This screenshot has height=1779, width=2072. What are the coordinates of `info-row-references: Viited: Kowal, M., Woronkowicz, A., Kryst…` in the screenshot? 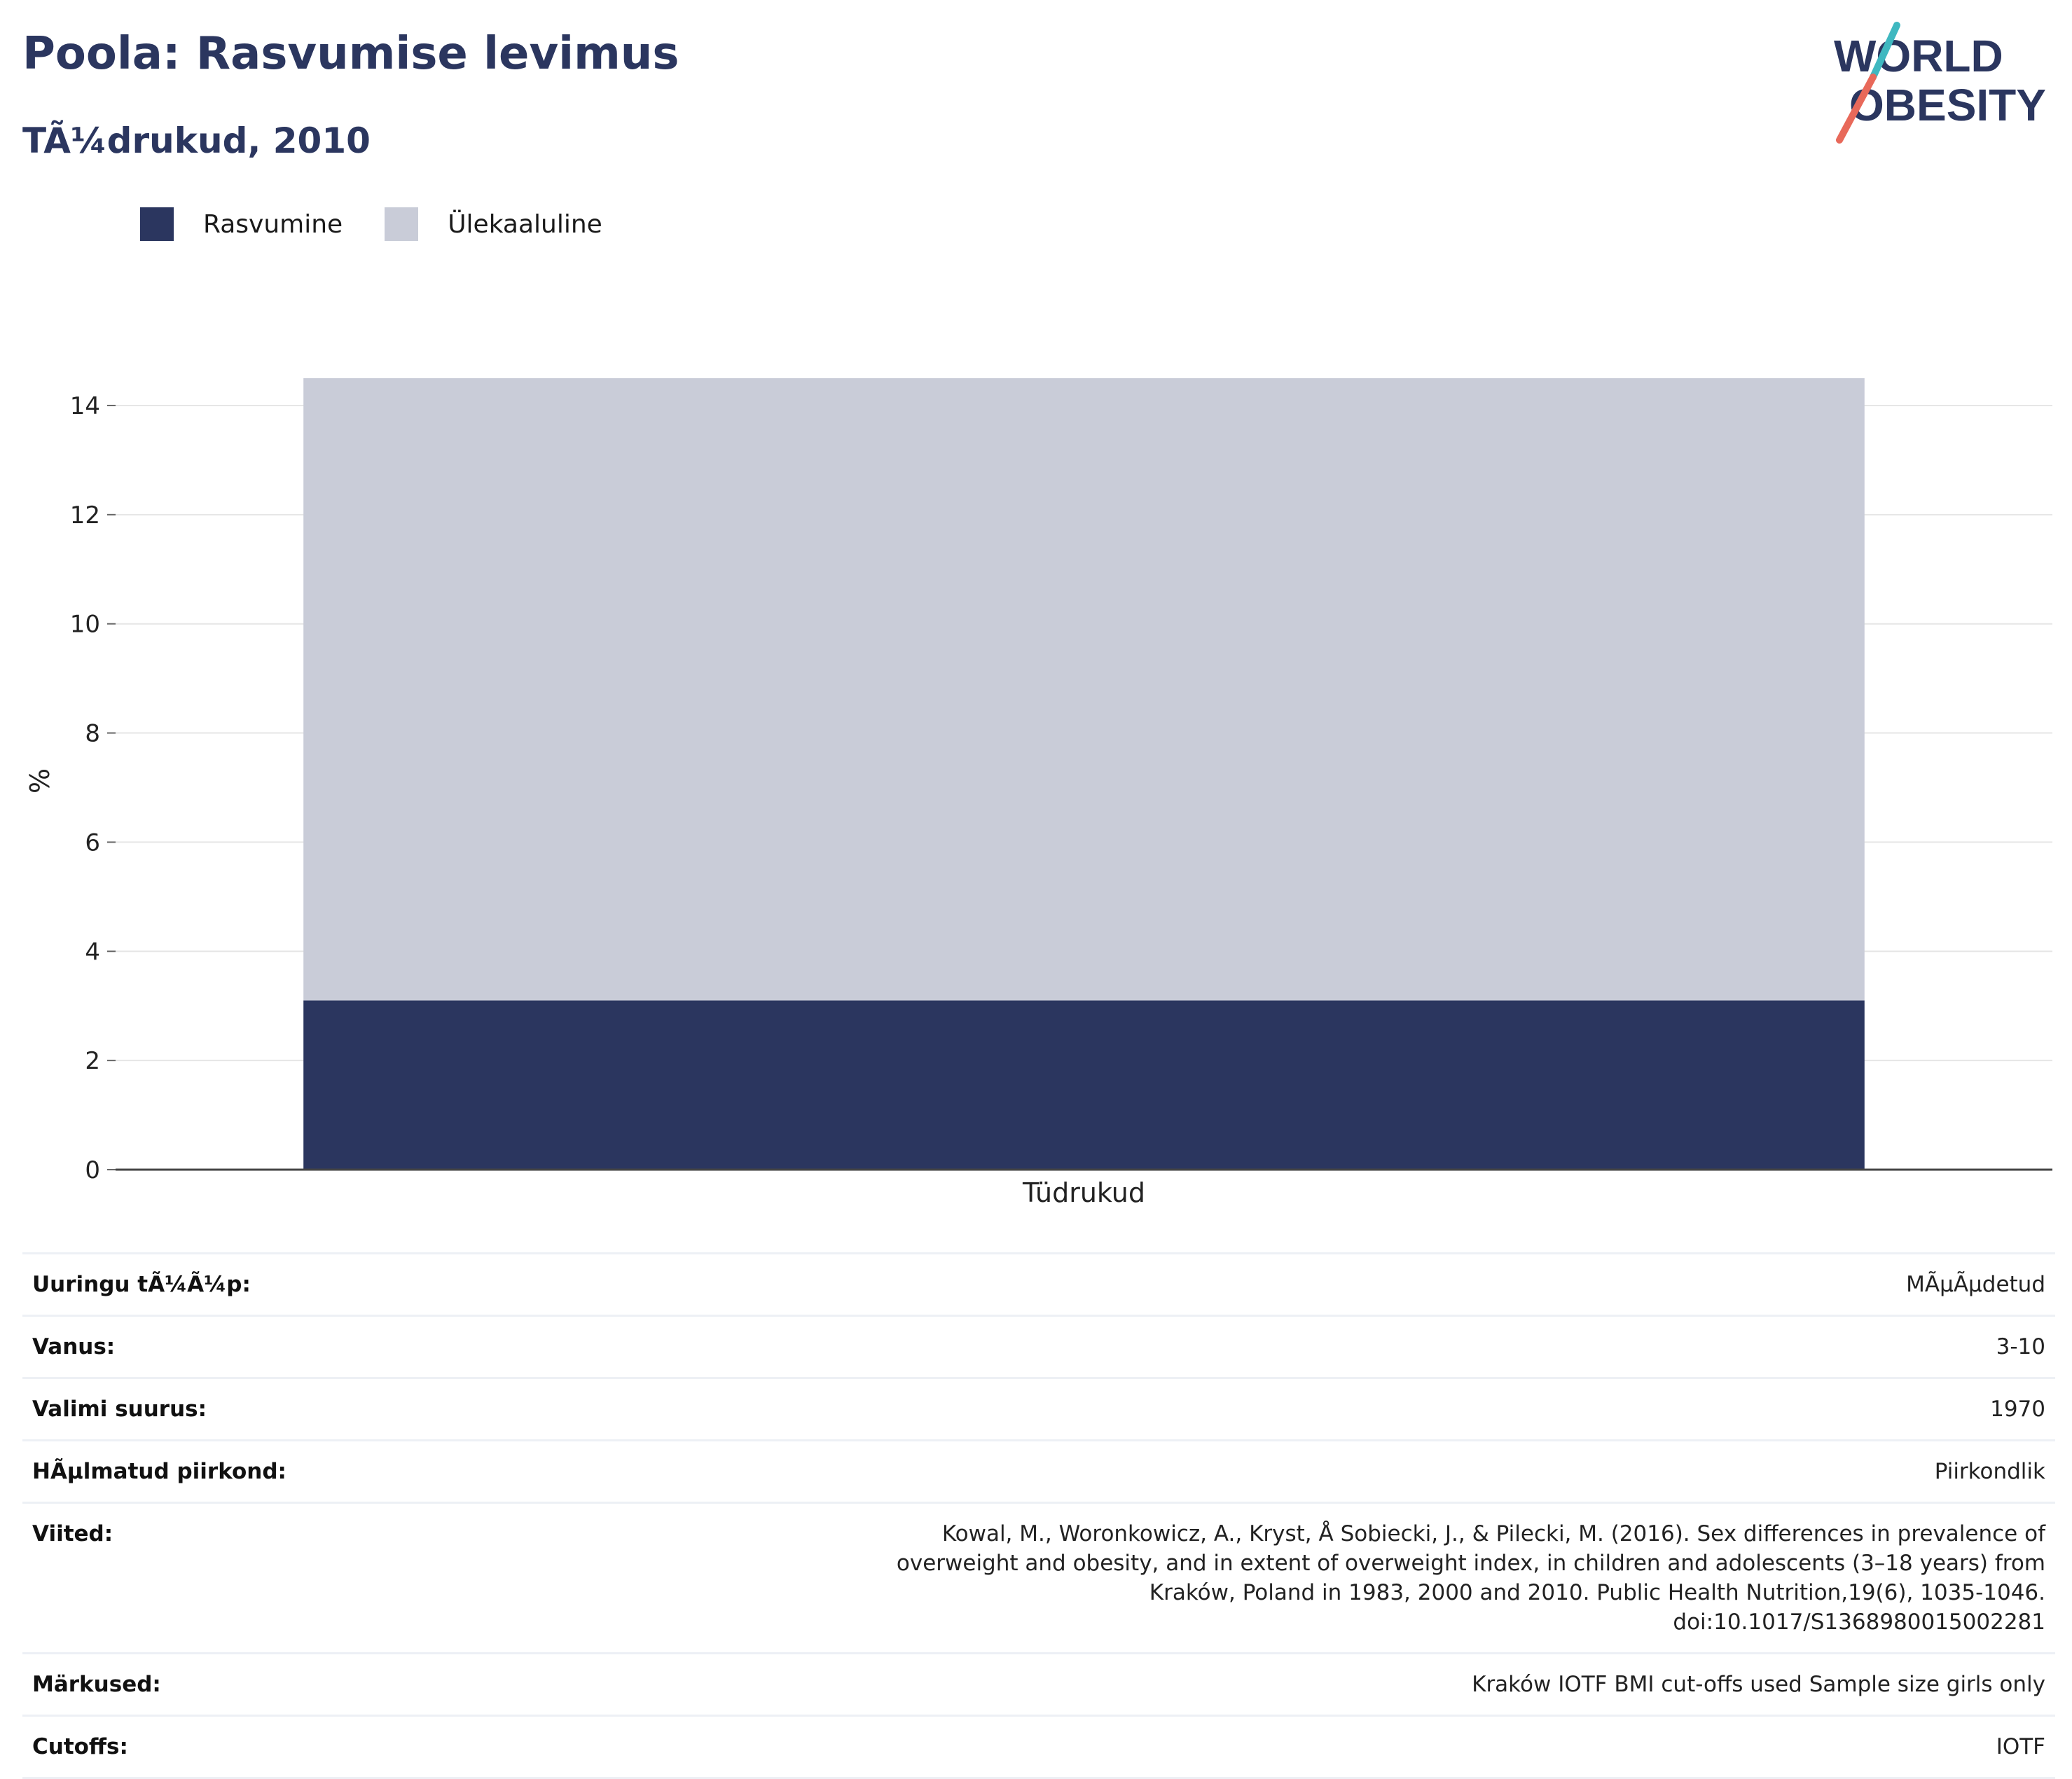 It's located at (1039, 1578).